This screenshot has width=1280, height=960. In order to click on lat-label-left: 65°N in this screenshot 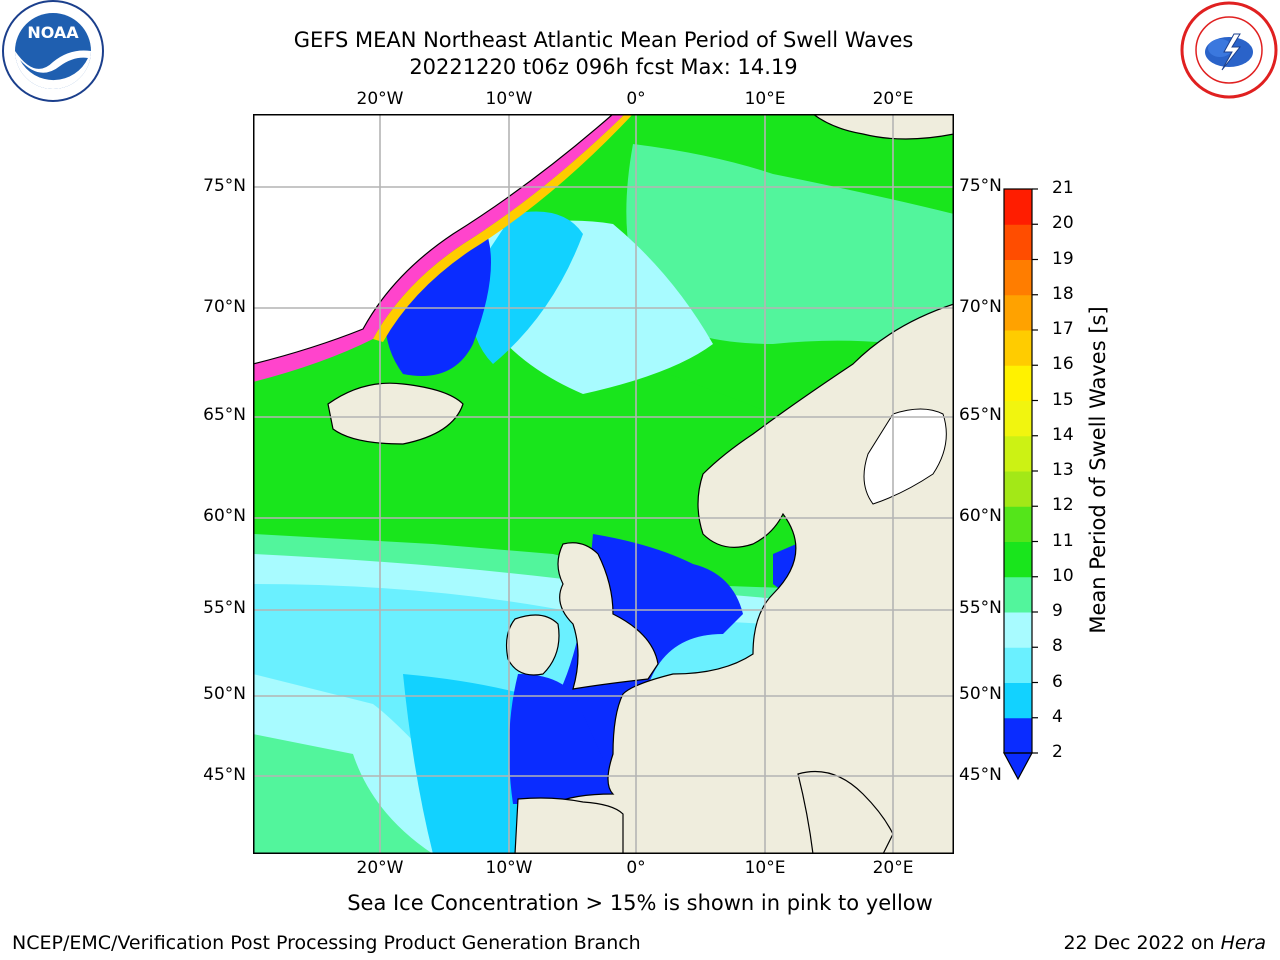, I will do `click(224, 415)`.